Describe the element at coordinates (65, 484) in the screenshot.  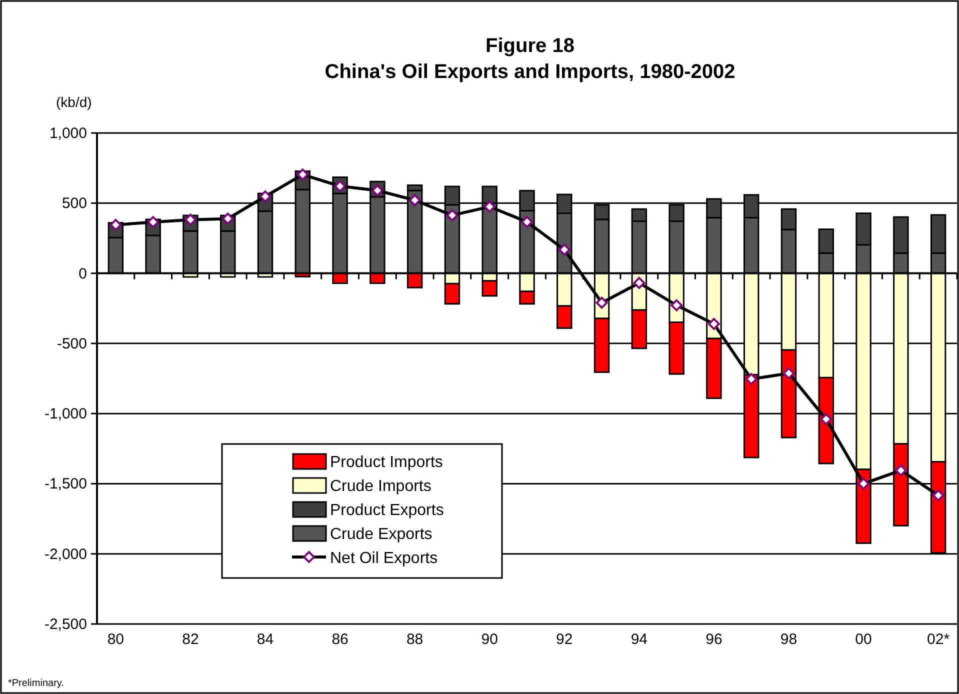
I see `y-tick-label: -1,500` at that location.